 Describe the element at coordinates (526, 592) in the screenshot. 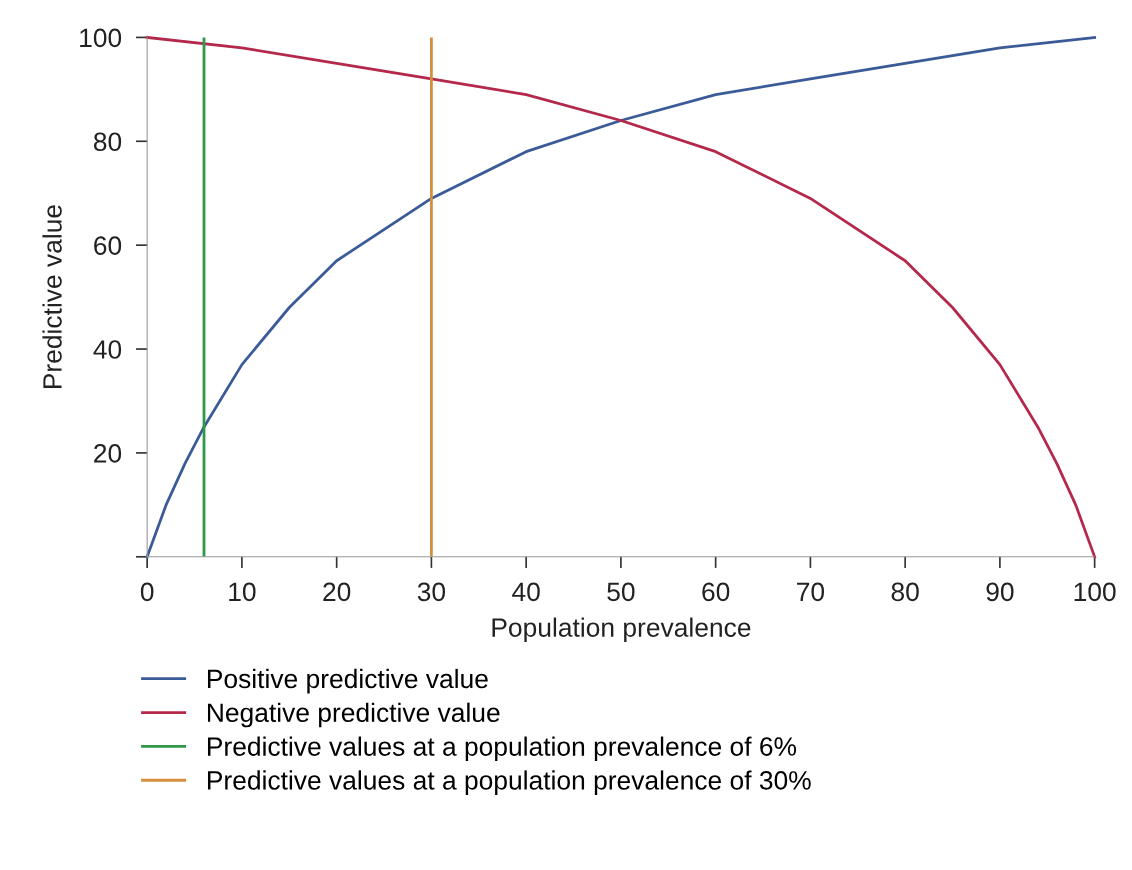

I see `x-tick-label: 40` at that location.